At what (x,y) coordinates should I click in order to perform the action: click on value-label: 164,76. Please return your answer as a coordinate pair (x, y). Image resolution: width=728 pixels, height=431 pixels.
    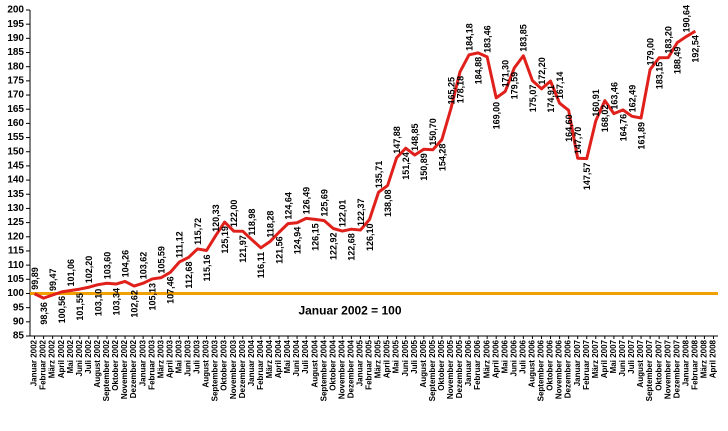
    Looking at the image, I should click on (623, 128).